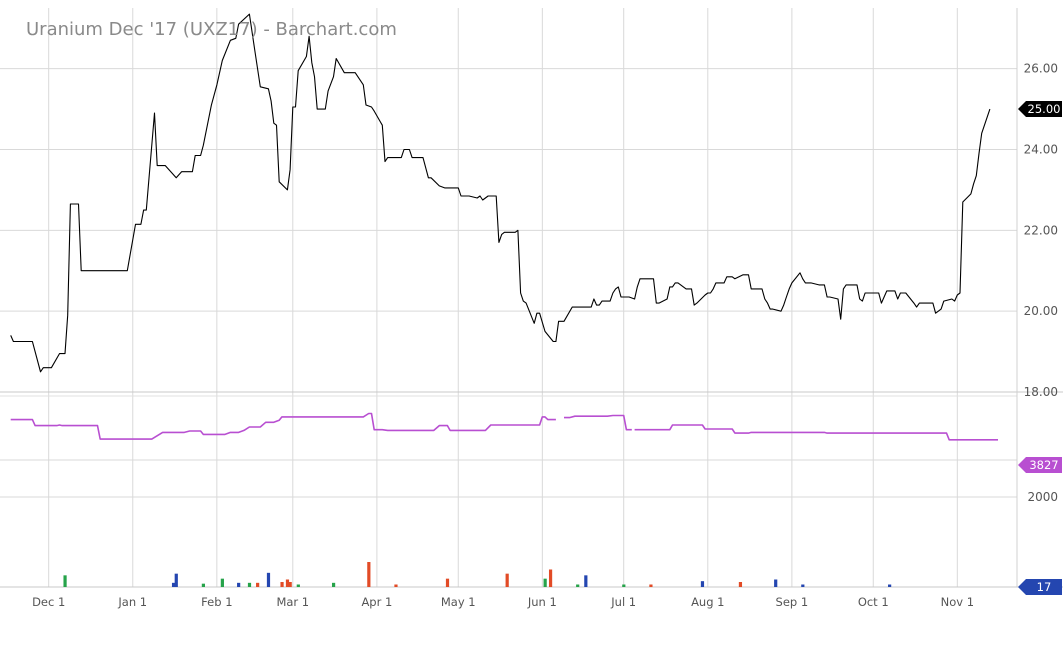 Image resolution: width=1063 pixels, height=650 pixels. I want to click on volume-bars, so click(477, 574).